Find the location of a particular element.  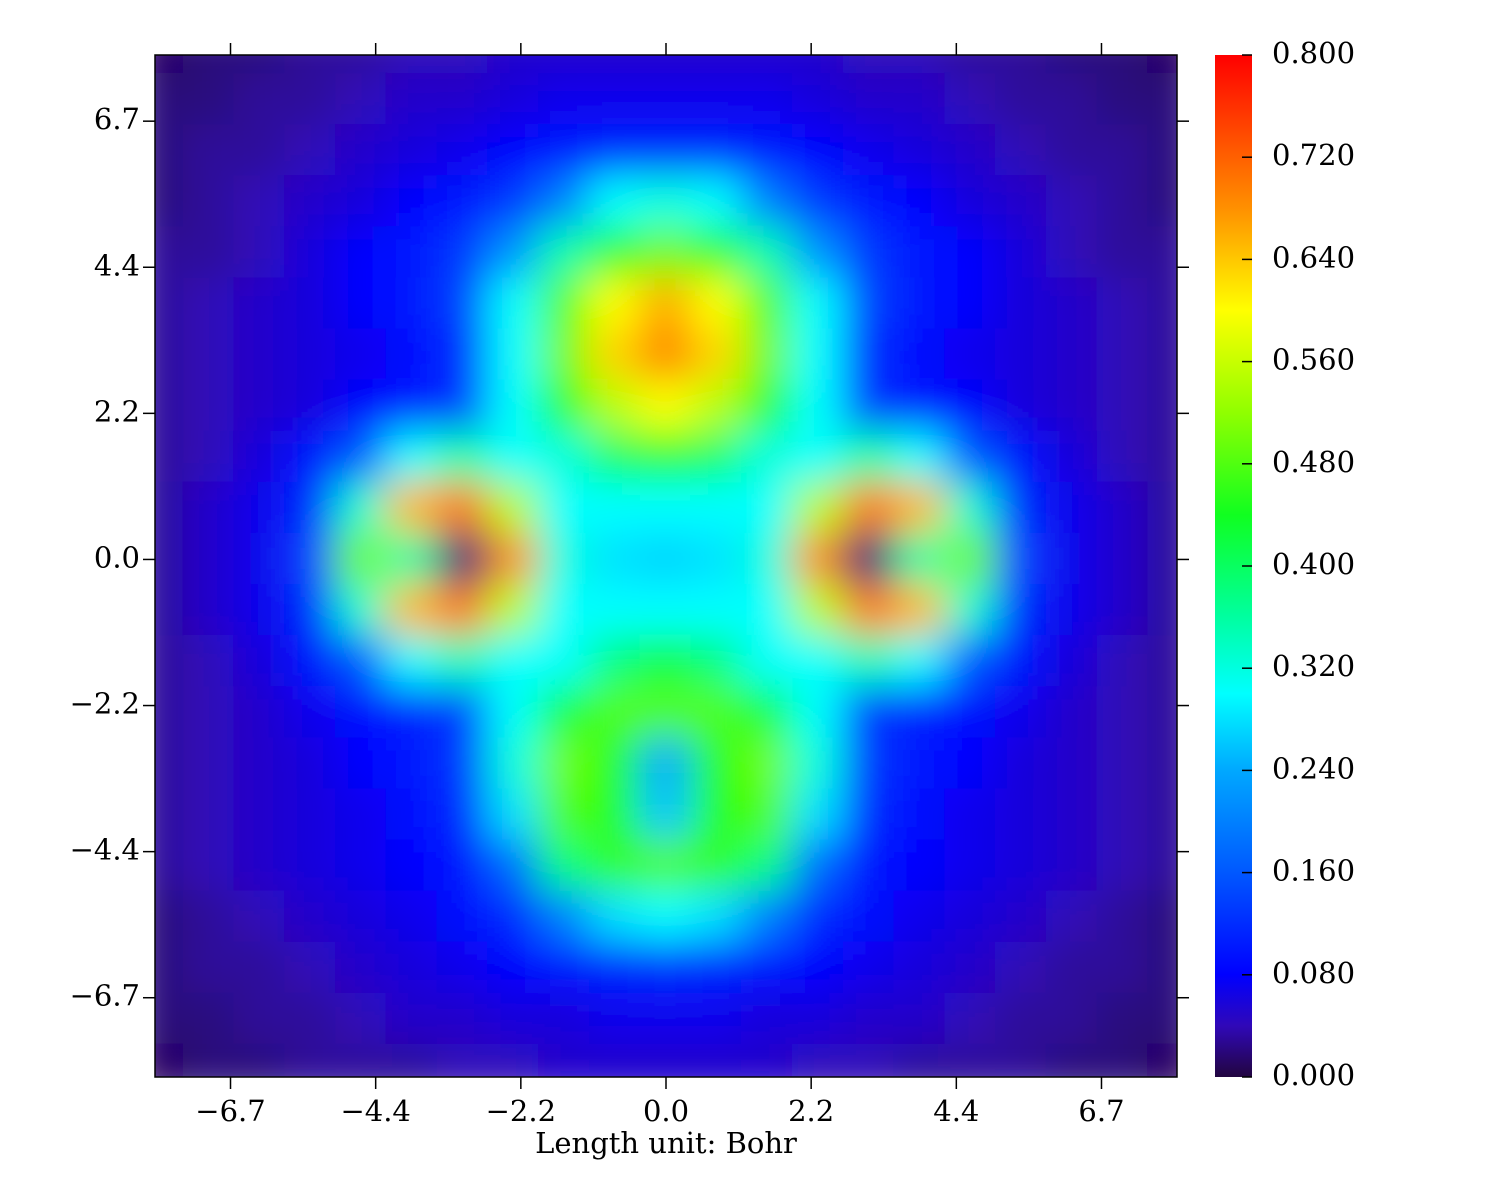

y-tick-label: 4.4 is located at coordinates (117, 265).